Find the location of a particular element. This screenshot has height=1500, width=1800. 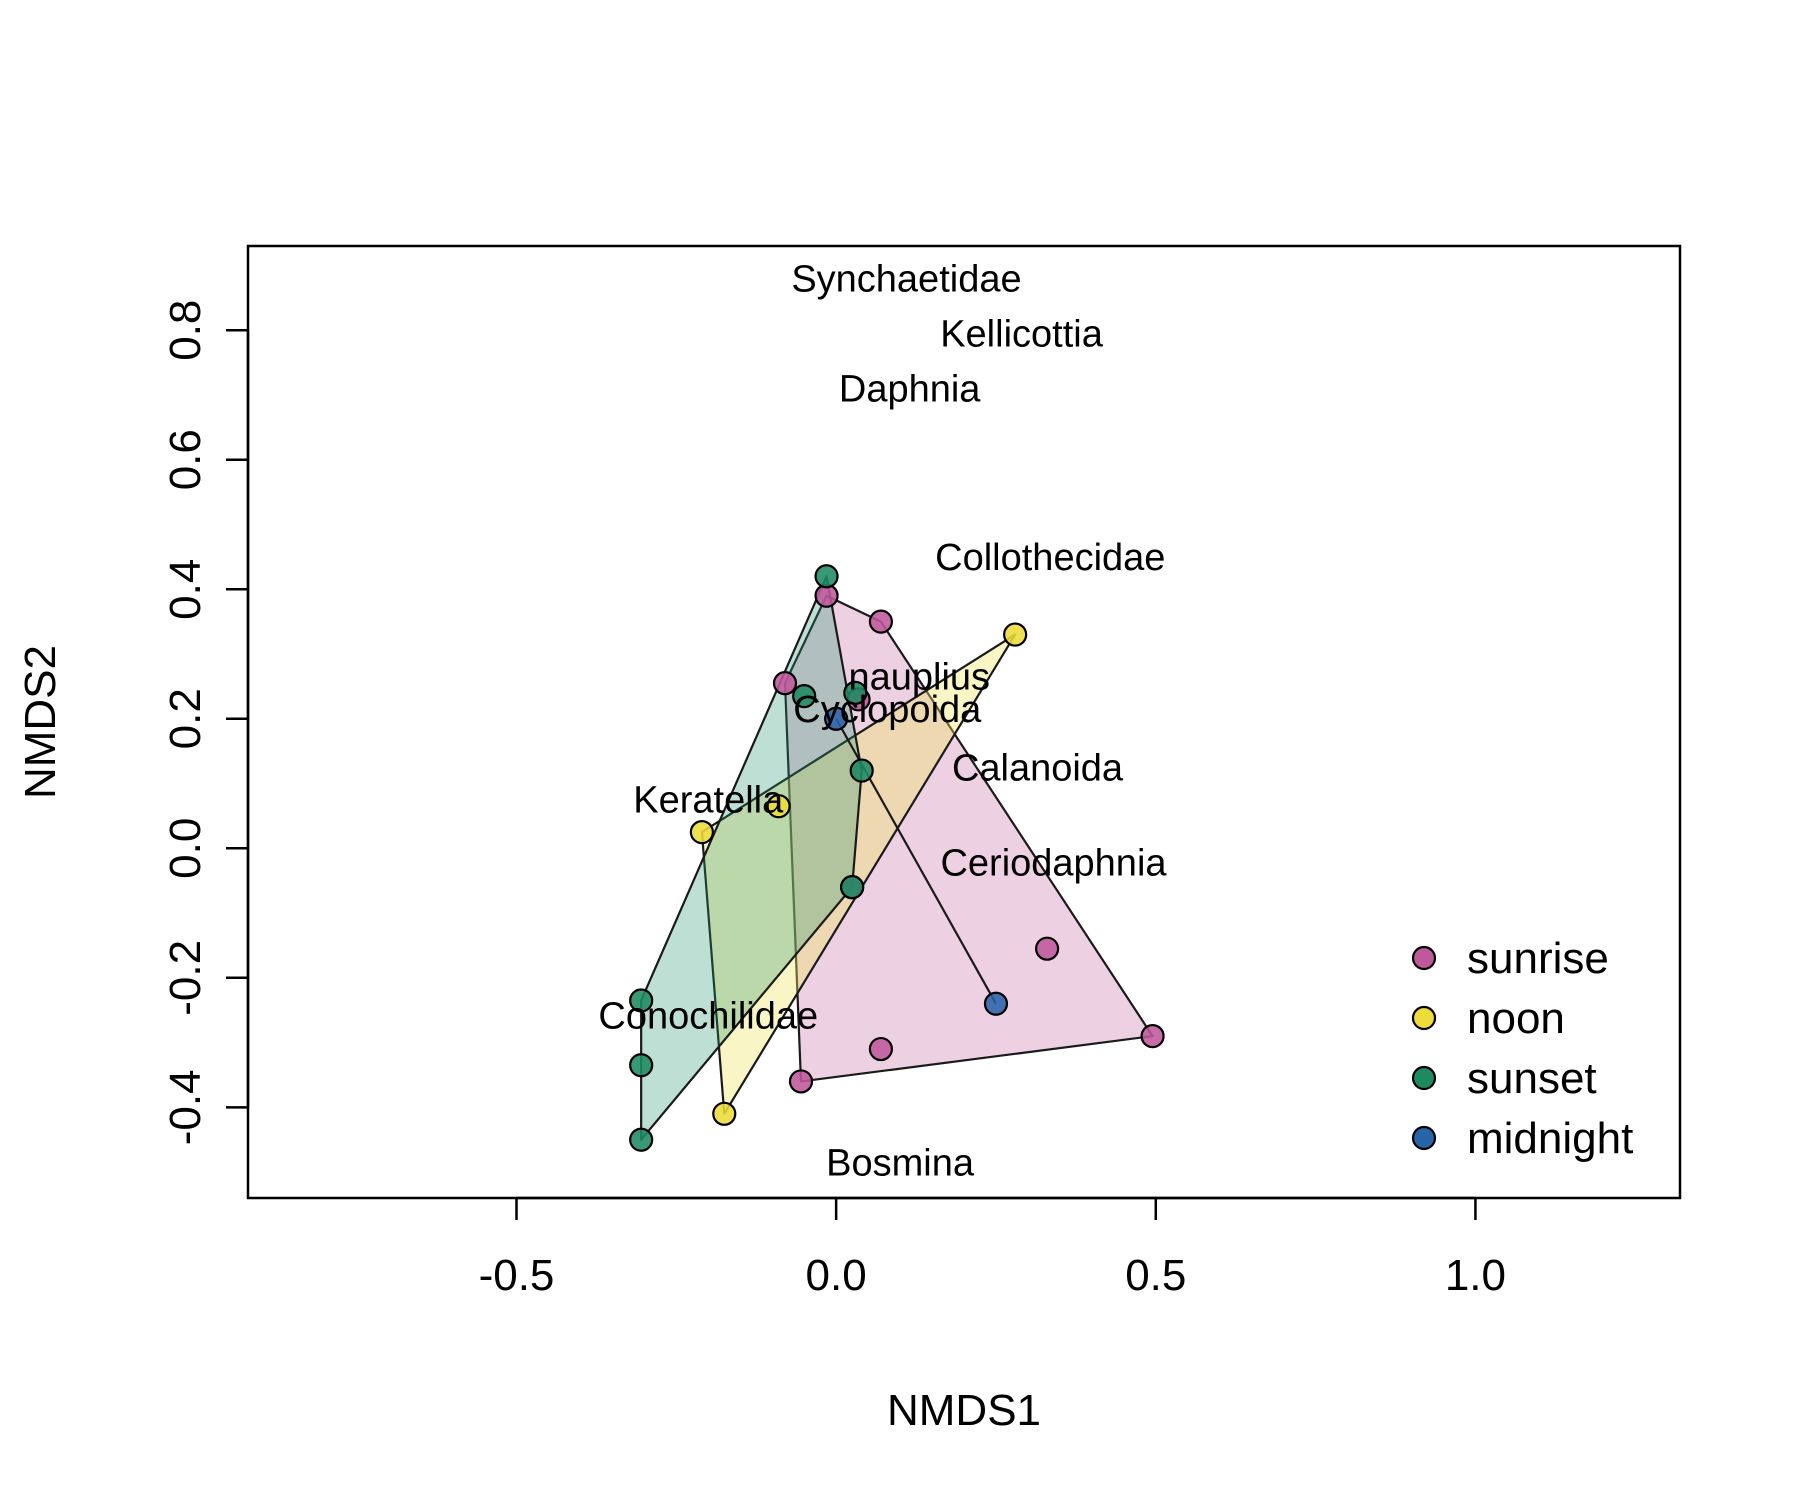

legend-label-midnight: midnight is located at coordinates (1550, 1138).